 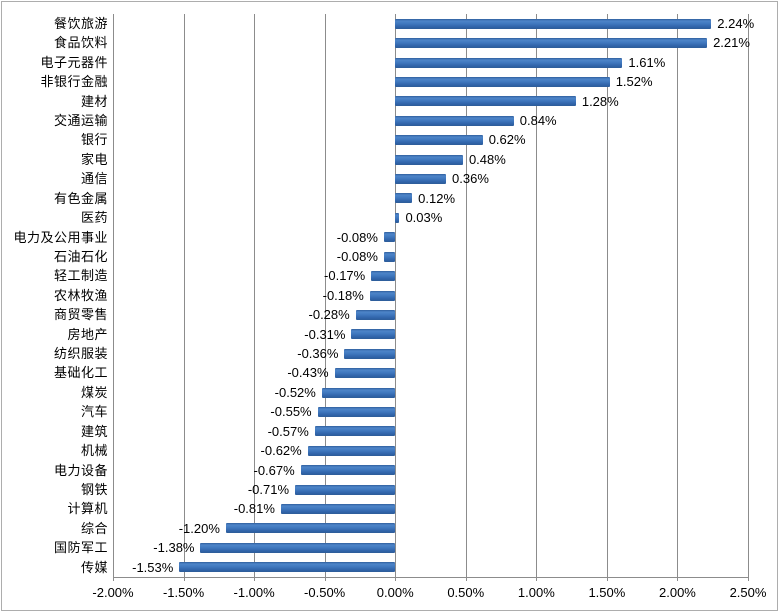 I want to click on value-label: -1.20%, so click(x=199, y=528).